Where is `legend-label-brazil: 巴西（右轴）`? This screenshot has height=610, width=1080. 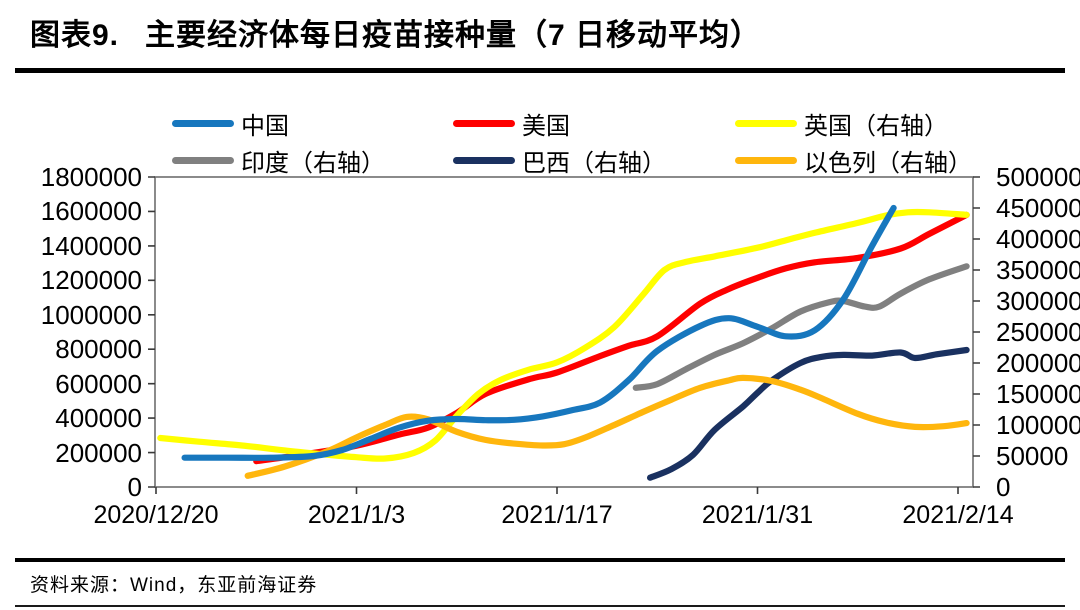 legend-label-brazil: 巴西（右轴） is located at coordinates (594, 163).